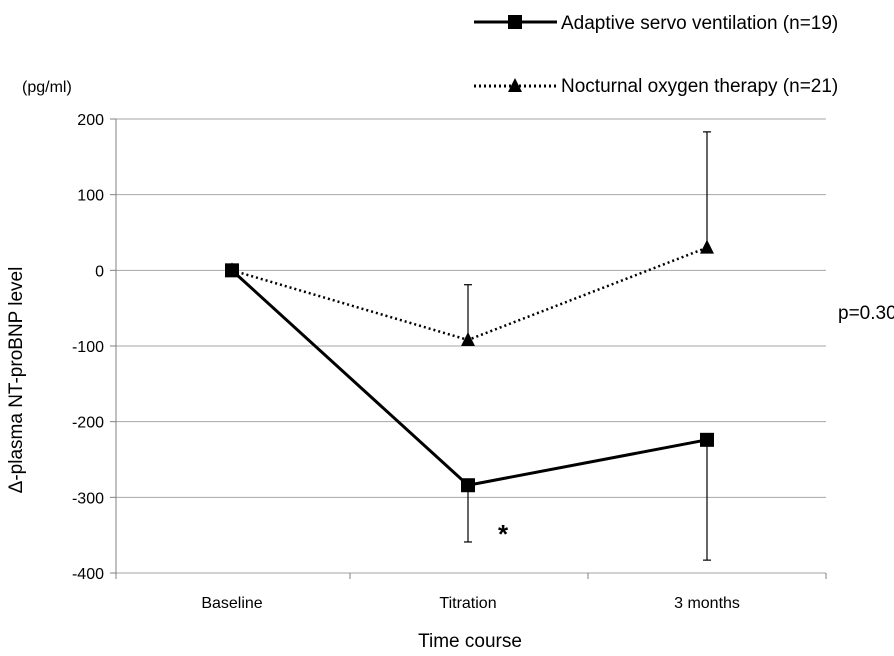 The width and height of the screenshot is (894, 656). I want to click on x-tick-label: Titration, so click(467, 603).